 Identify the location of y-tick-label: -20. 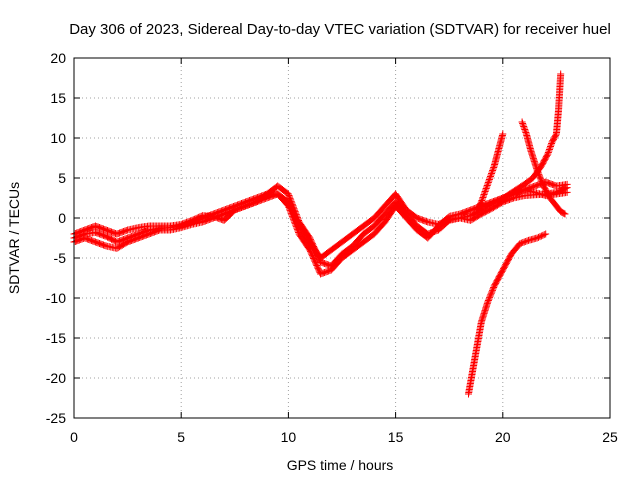
(56, 378).